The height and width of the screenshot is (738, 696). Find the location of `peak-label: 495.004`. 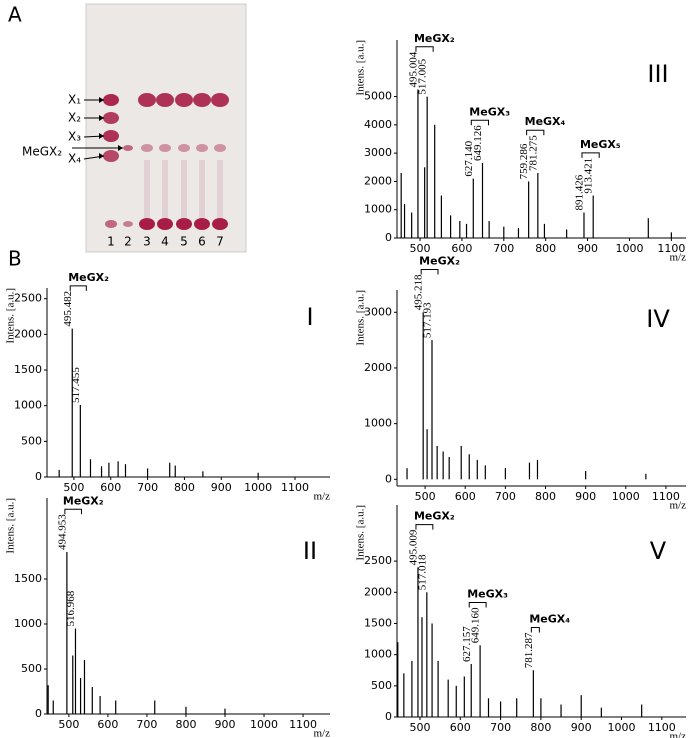

peak-label: 495.004 is located at coordinates (413, 69).